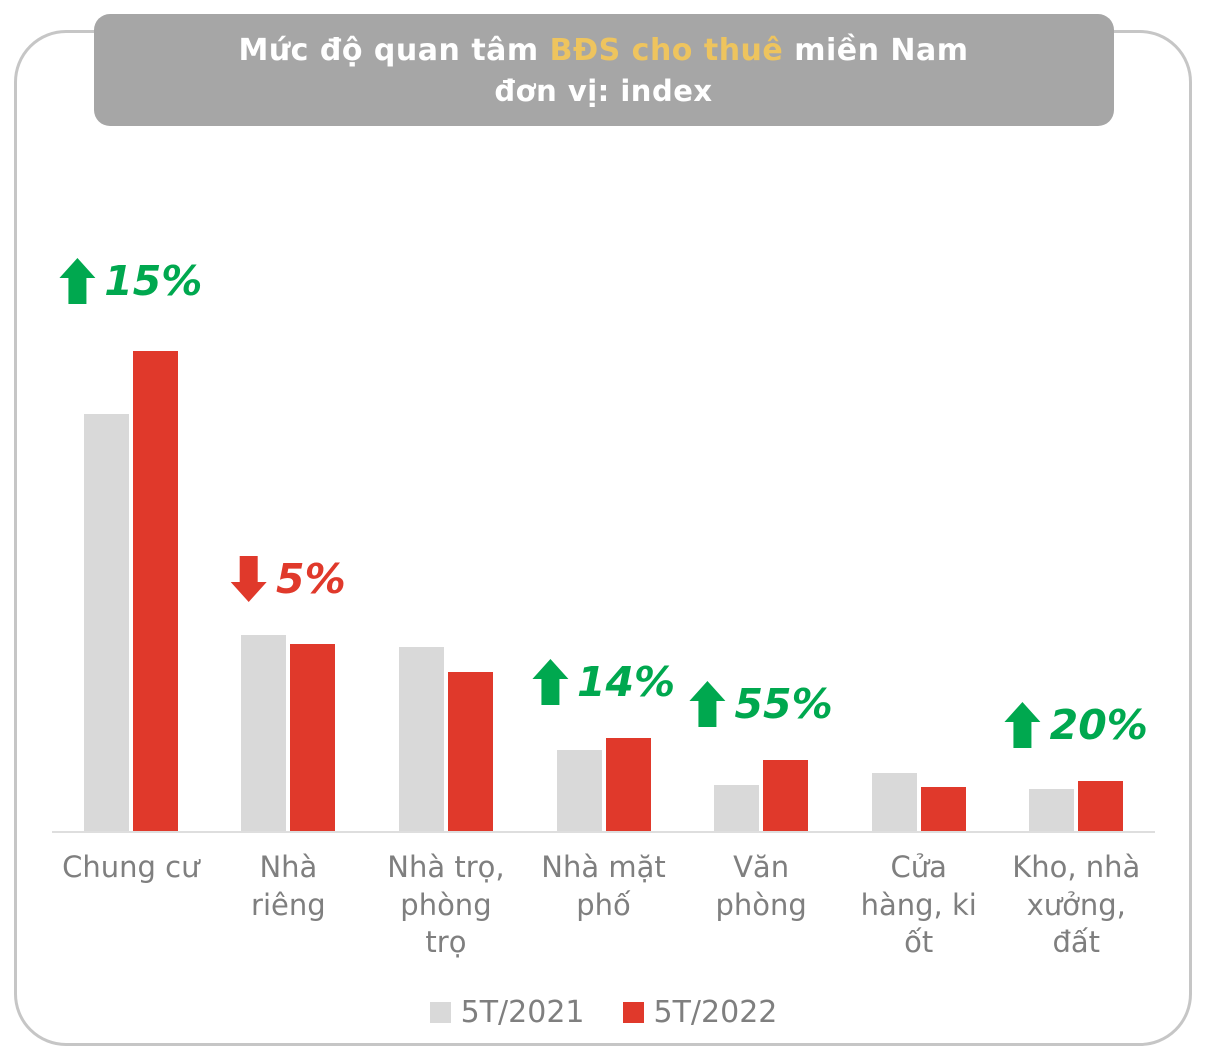 This screenshot has height=1059, width=1207. What do you see at coordinates (876, 50) in the screenshot?
I see `chart-title-post: miền Nam` at bounding box center [876, 50].